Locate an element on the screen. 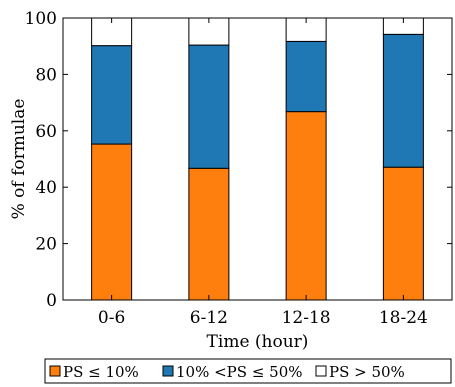 The image size is (455, 387). x-tick-label: 6-12 is located at coordinates (209, 318).